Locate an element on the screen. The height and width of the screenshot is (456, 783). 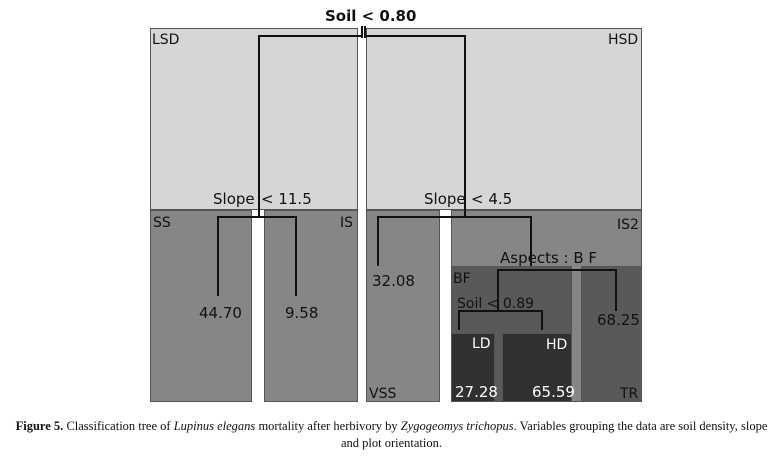
label-lsd: LSD is located at coordinates (166, 40).